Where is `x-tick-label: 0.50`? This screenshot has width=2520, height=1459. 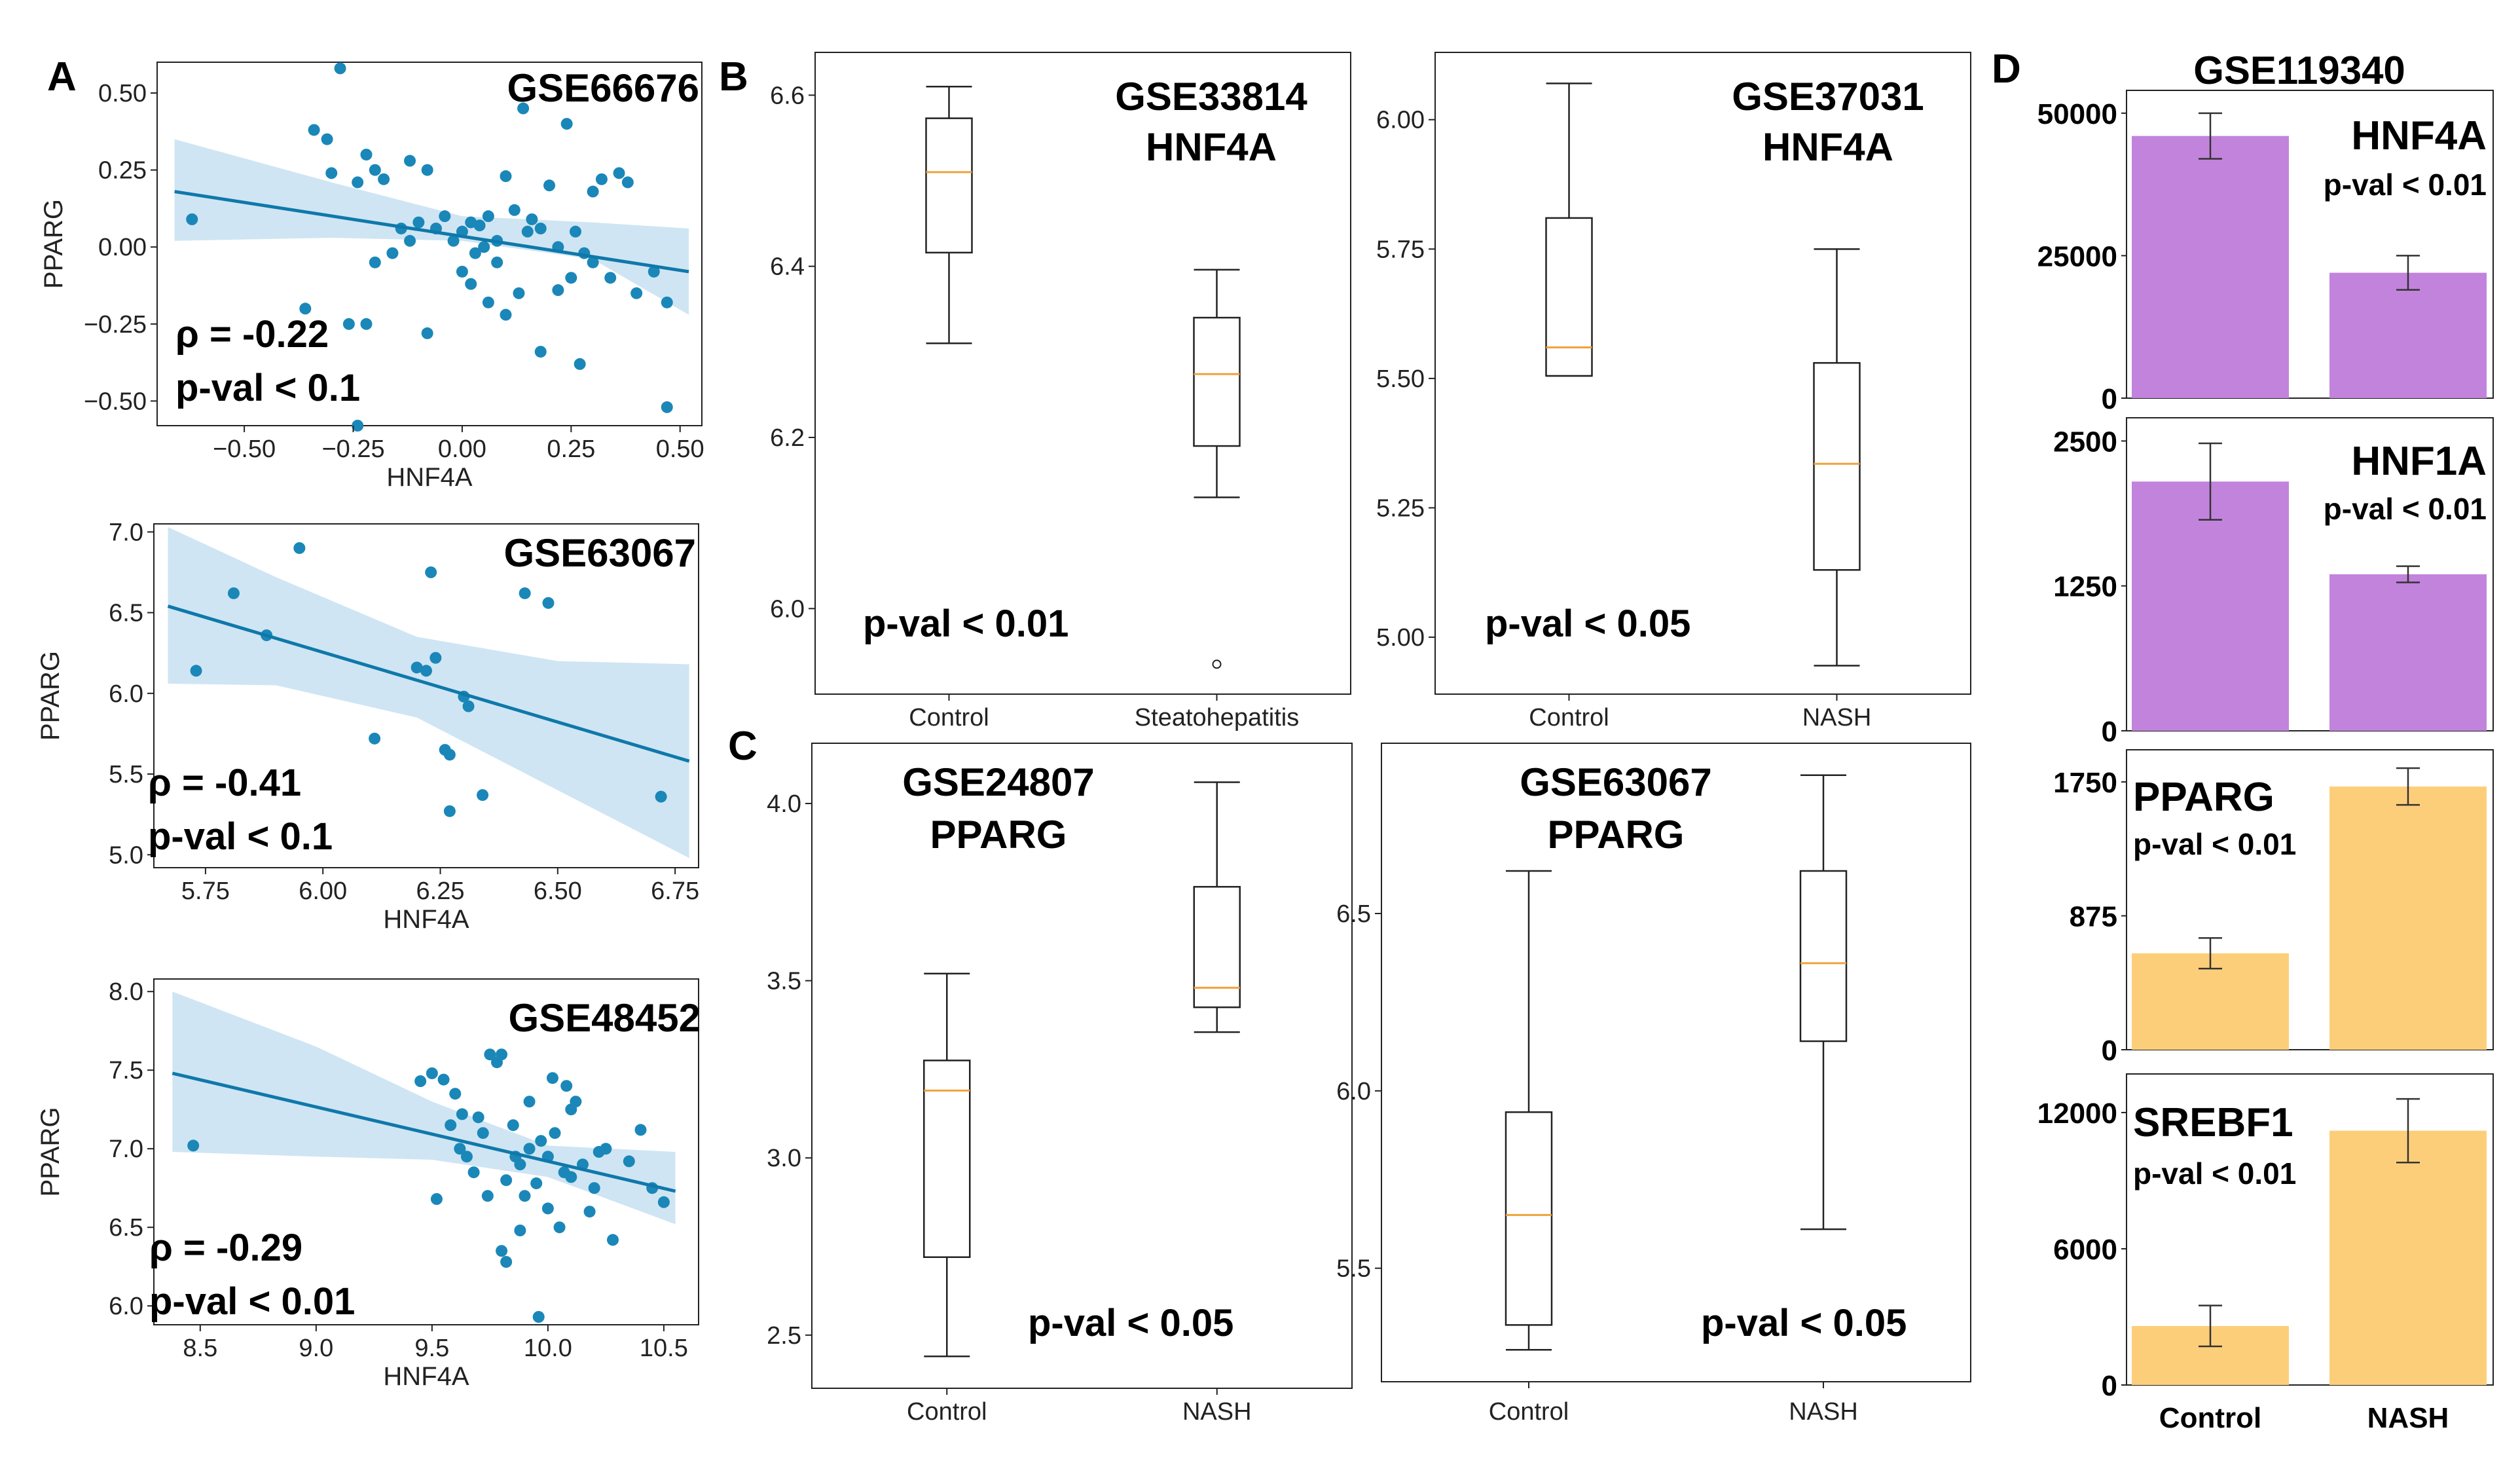
x-tick-label: 0.50 is located at coordinates (680, 449).